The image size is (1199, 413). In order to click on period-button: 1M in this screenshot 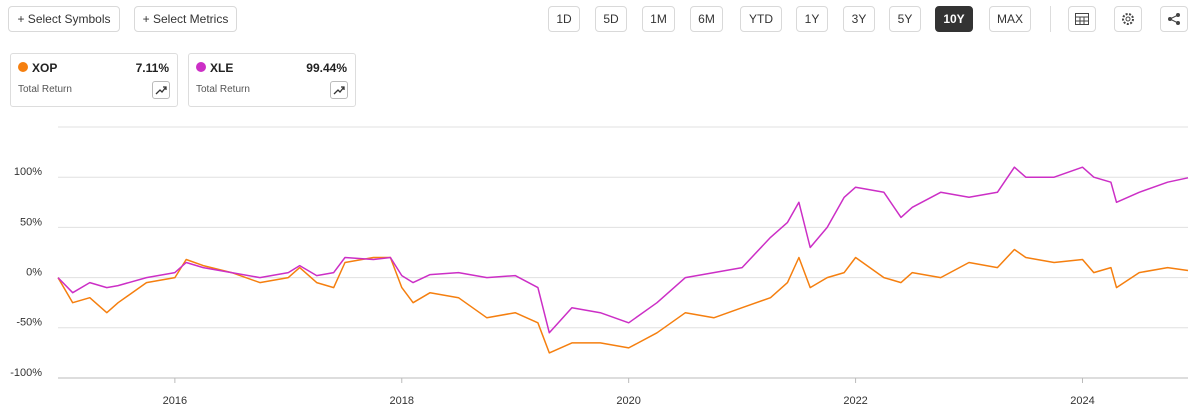, I will do `click(658, 19)`.